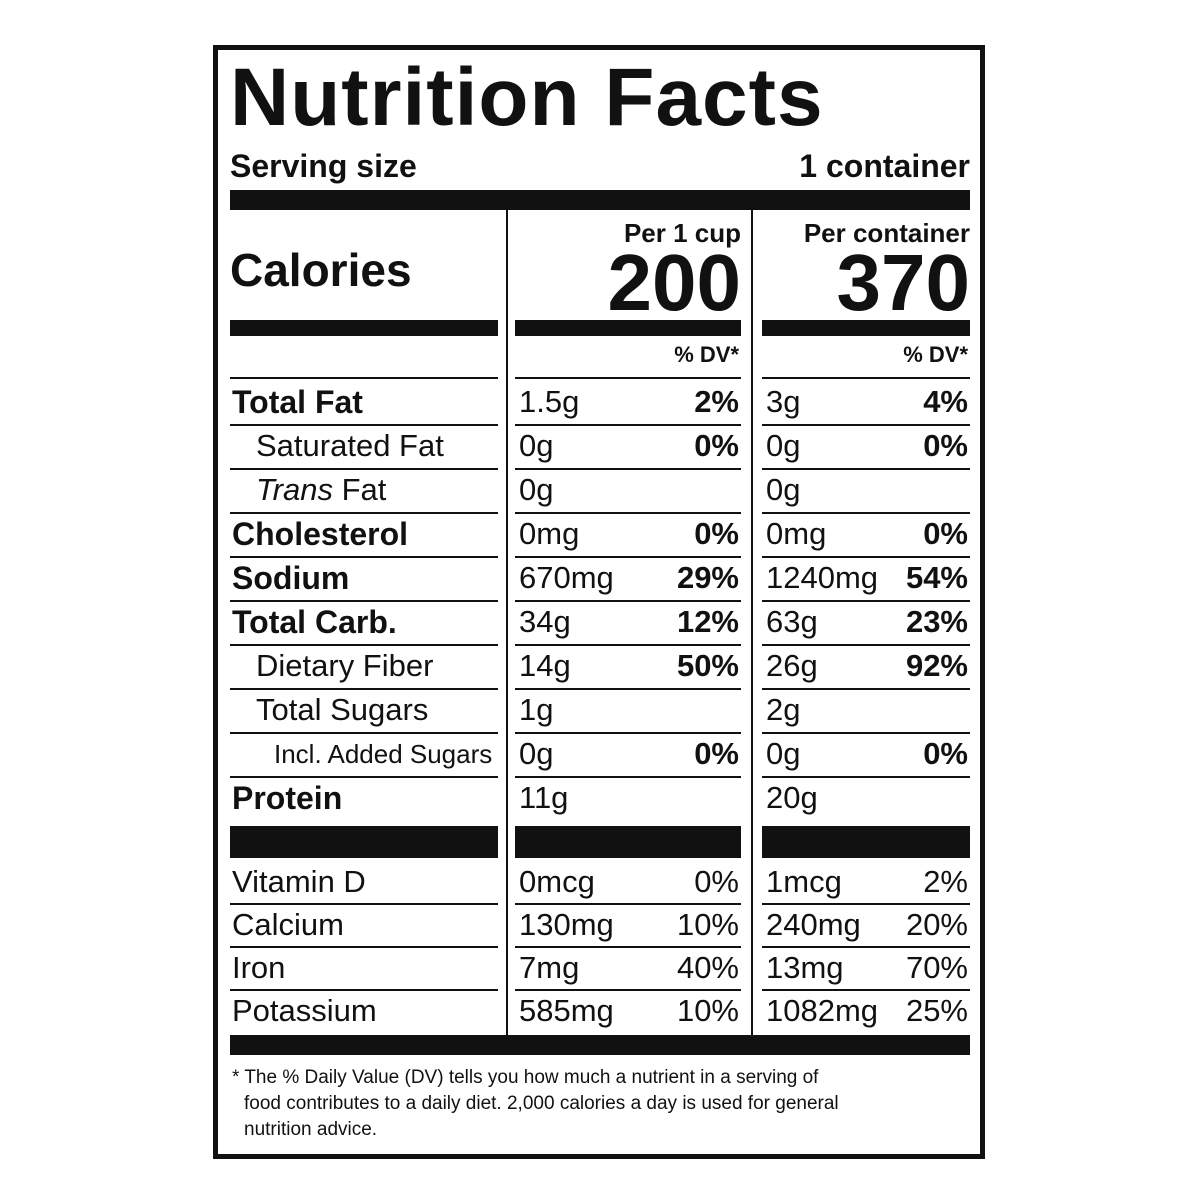 The image size is (1200, 1200). What do you see at coordinates (364, 489) in the screenshot?
I see `nutrient-name-text: Fat` at bounding box center [364, 489].